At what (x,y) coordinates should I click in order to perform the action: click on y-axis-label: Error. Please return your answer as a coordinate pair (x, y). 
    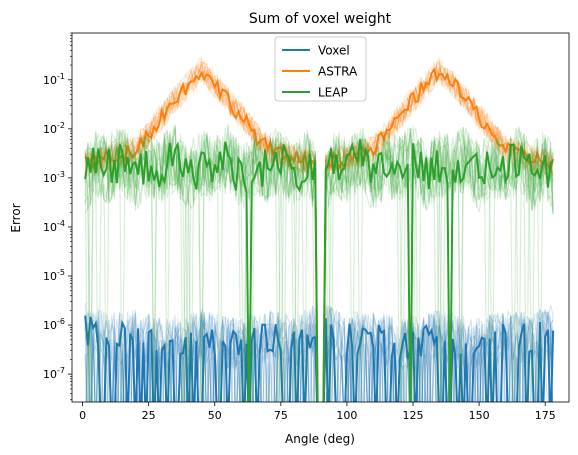
    Looking at the image, I should click on (16, 217).